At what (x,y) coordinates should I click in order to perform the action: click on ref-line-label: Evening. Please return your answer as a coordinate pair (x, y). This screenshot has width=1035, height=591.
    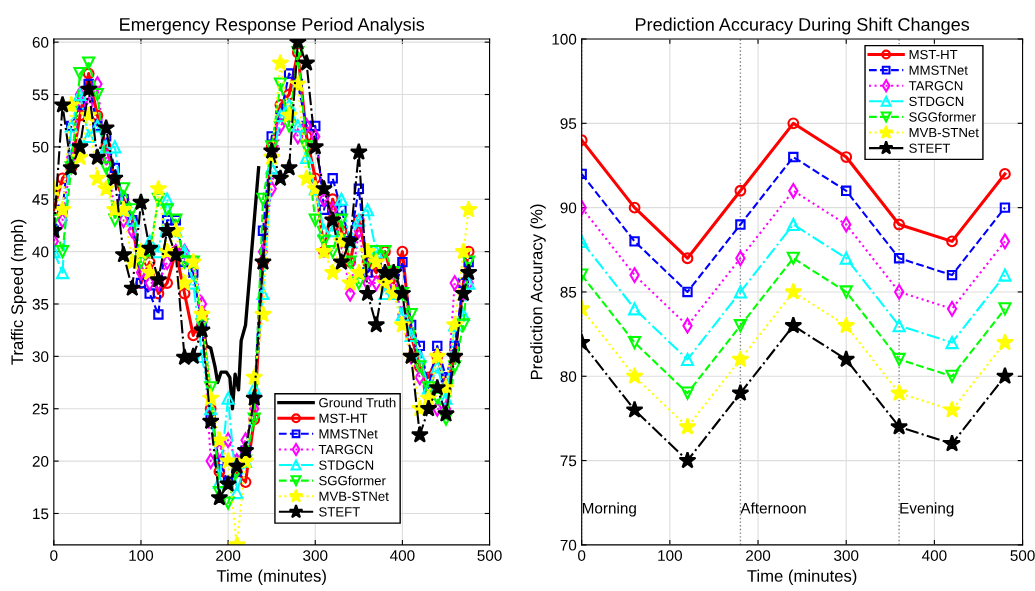
    Looking at the image, I should click on (927, 509).